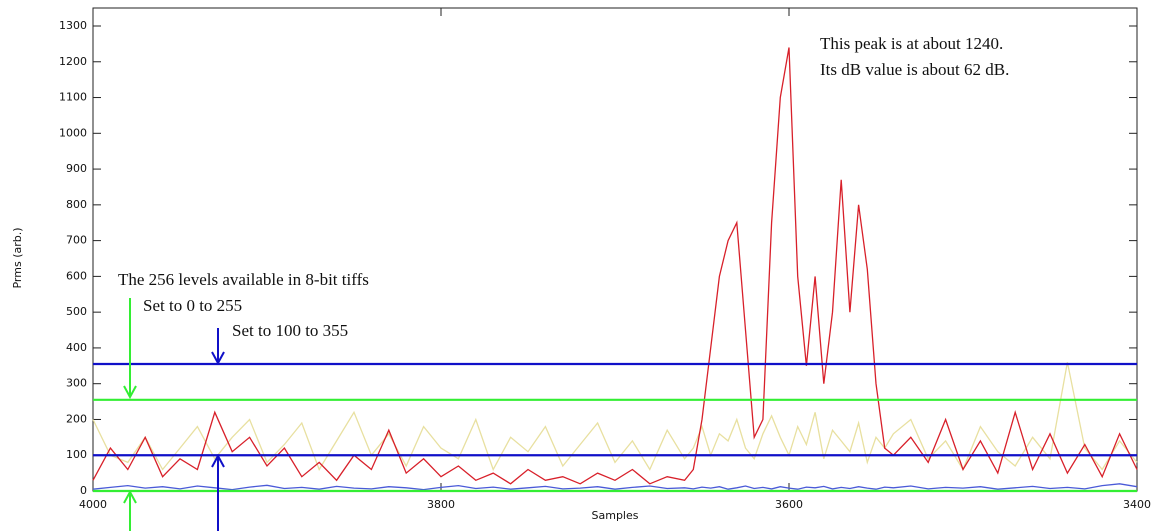 This screenshot has width=1156, height=531. Describe the element at coordinates (76, 275) in the screenshot. I see `y-tick-label: 600` at that location.